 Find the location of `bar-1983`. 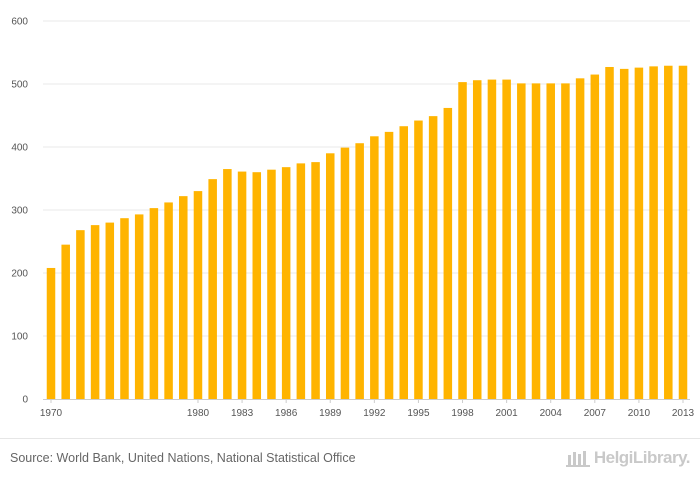

bar-1983 is located at coordinates (242, 285).